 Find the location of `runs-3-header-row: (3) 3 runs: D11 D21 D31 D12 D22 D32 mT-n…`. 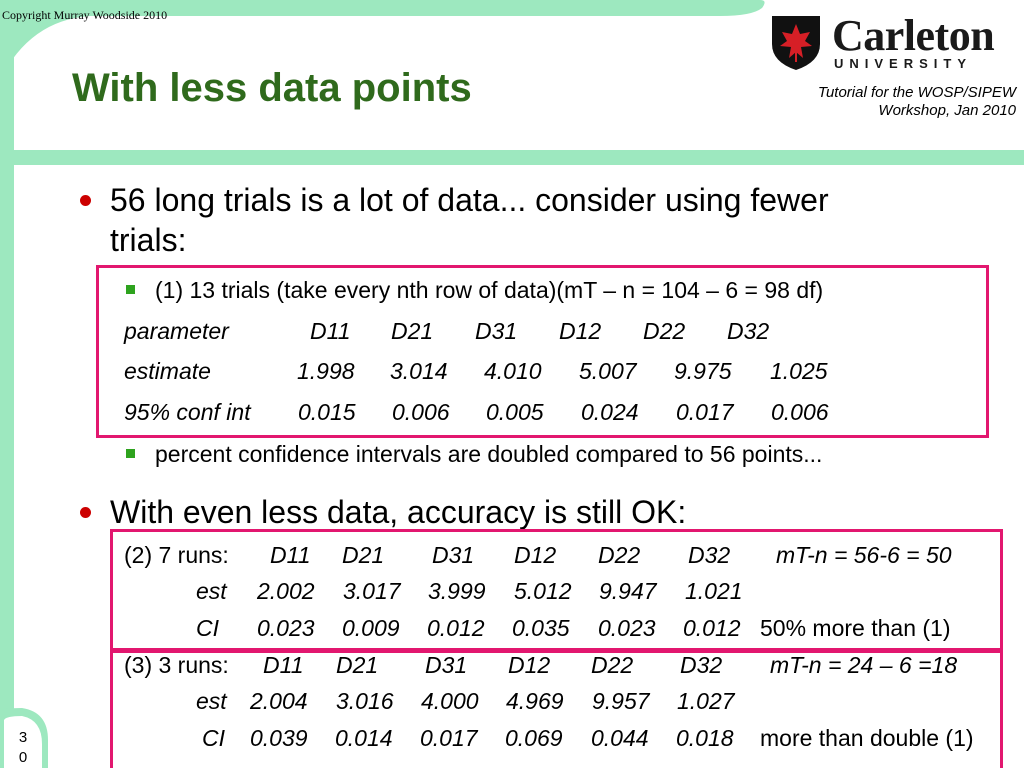

runs-3-header-row: (3) 3 runs: D11 D21 D31 D12 D22 D32 mT-n… is located at coordinates (559, 666).